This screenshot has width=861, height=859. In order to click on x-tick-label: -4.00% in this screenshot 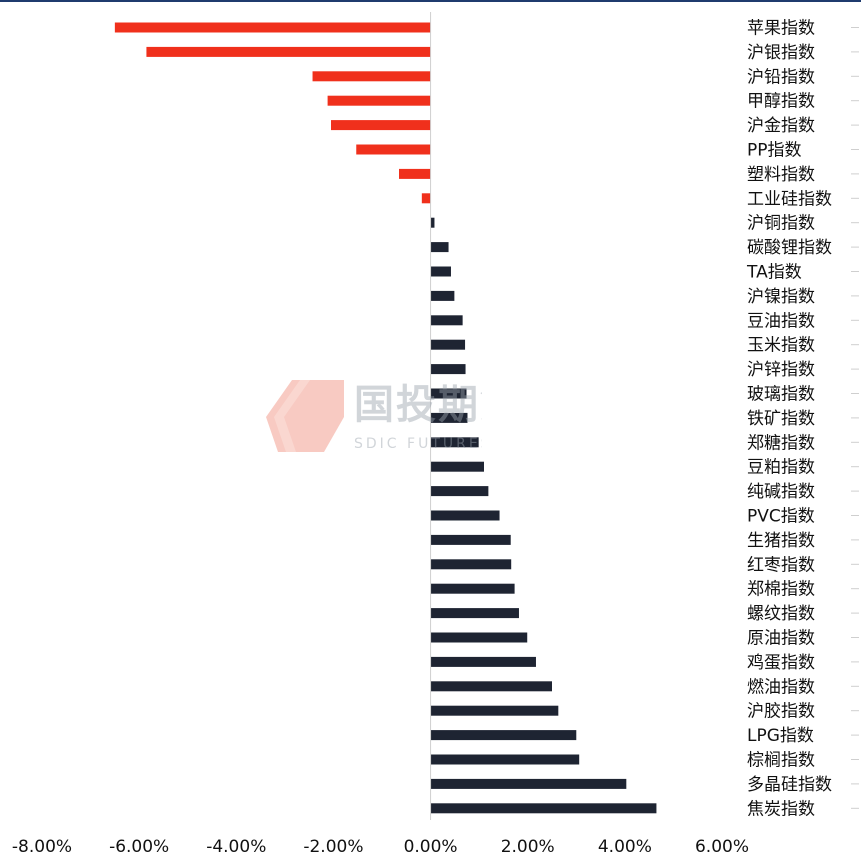, I will do `click(236, 847)`.